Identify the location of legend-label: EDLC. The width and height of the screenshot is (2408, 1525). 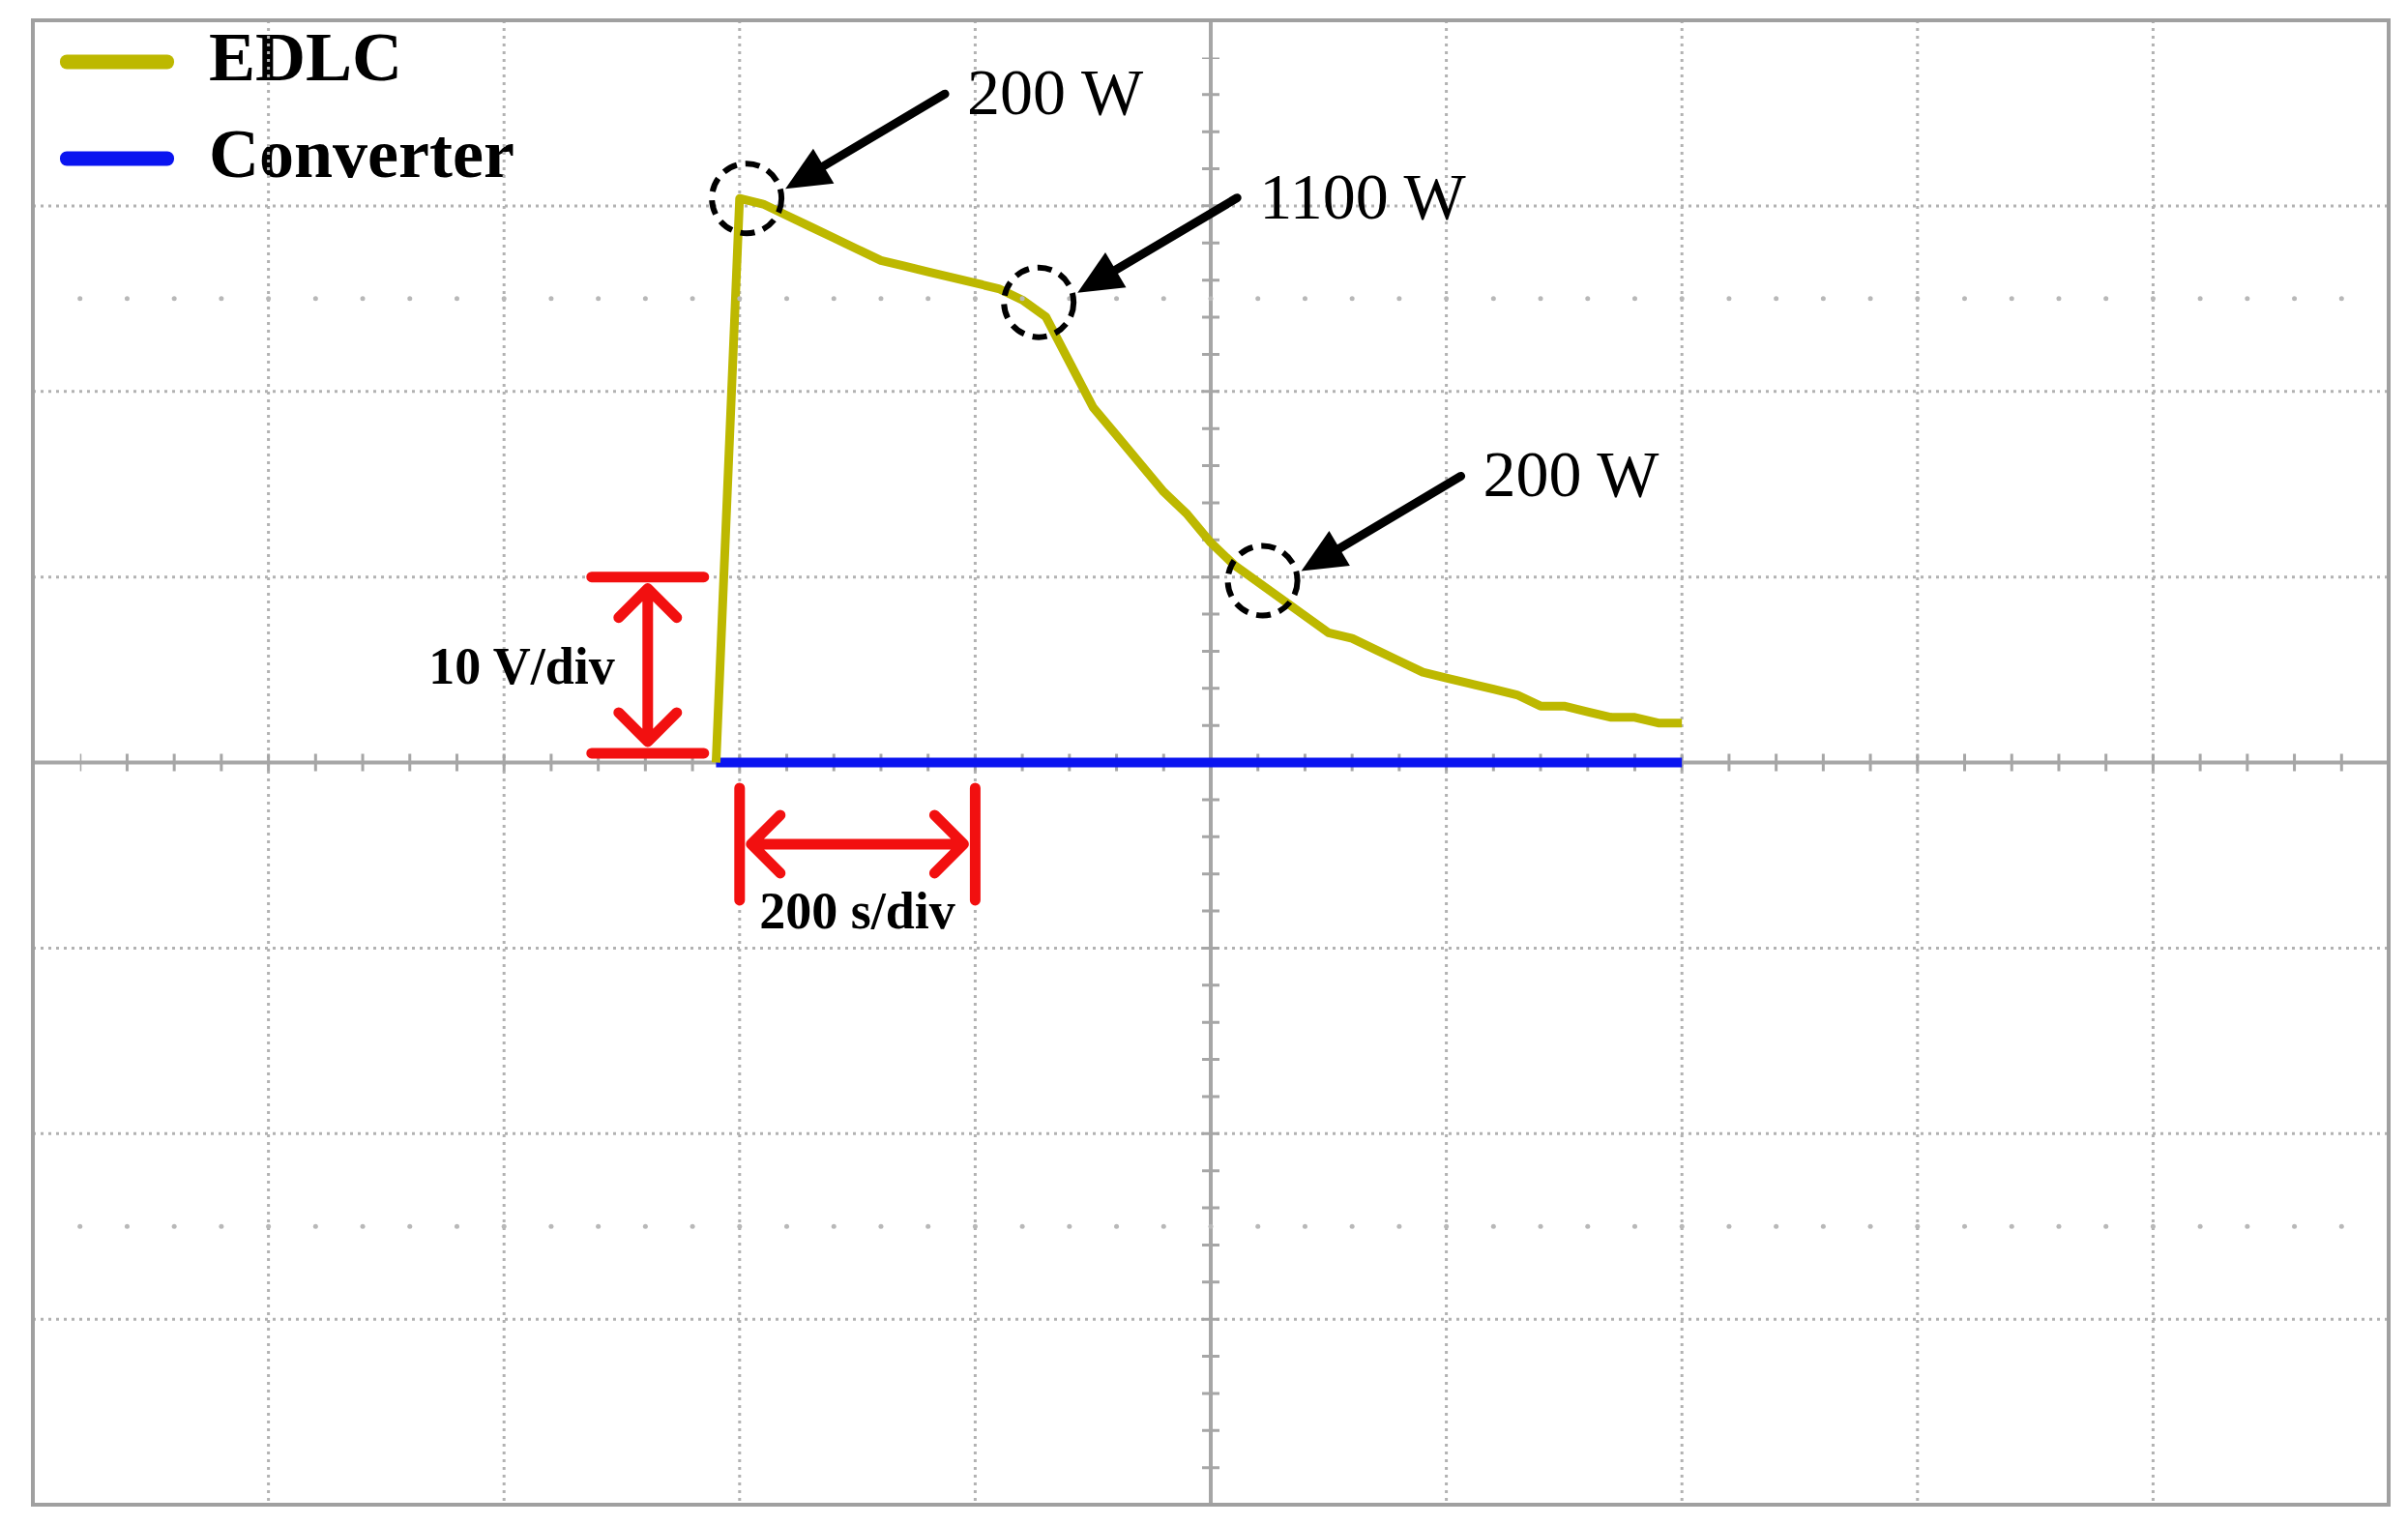
(306, 56).